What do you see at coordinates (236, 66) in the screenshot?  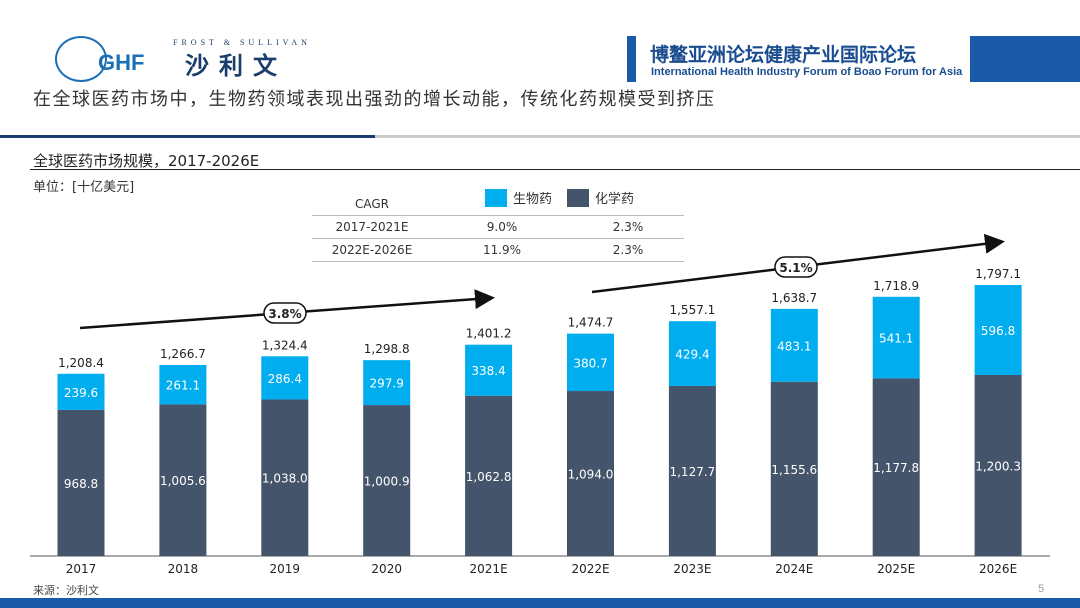 I see `frost-sullivan-cn-logo: 沙利文` at bounding box center [236, 66].